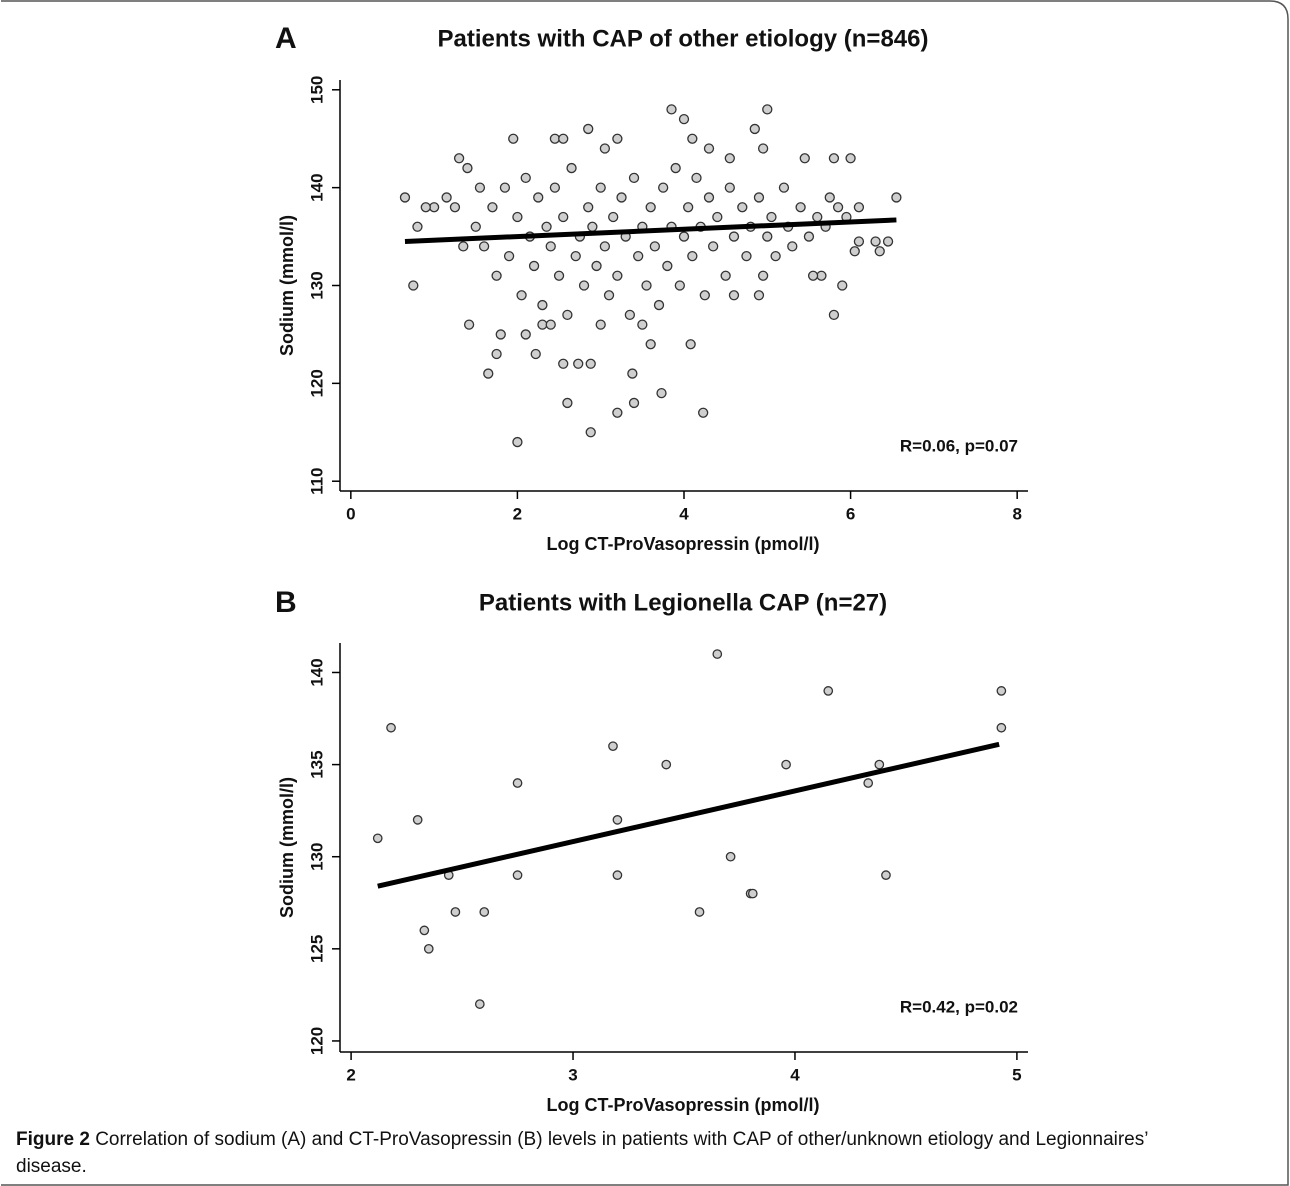 This screenshot has height=1186, width=1290. Describe the element at coordinates (316, 187) in the screenshot. I see `y-tick-label: 140` at that location.